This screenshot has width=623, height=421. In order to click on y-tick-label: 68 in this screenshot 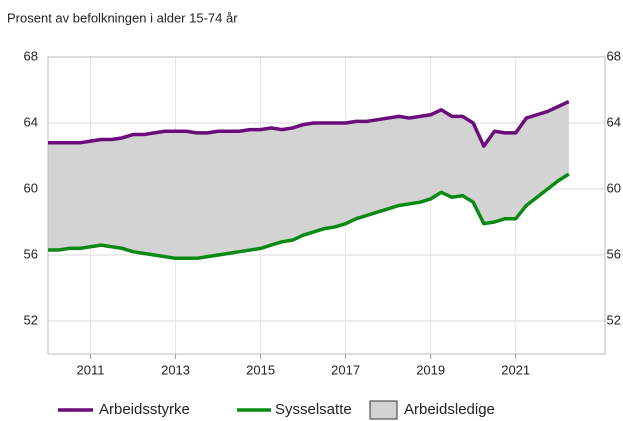, I will do `click(31, 55)`.